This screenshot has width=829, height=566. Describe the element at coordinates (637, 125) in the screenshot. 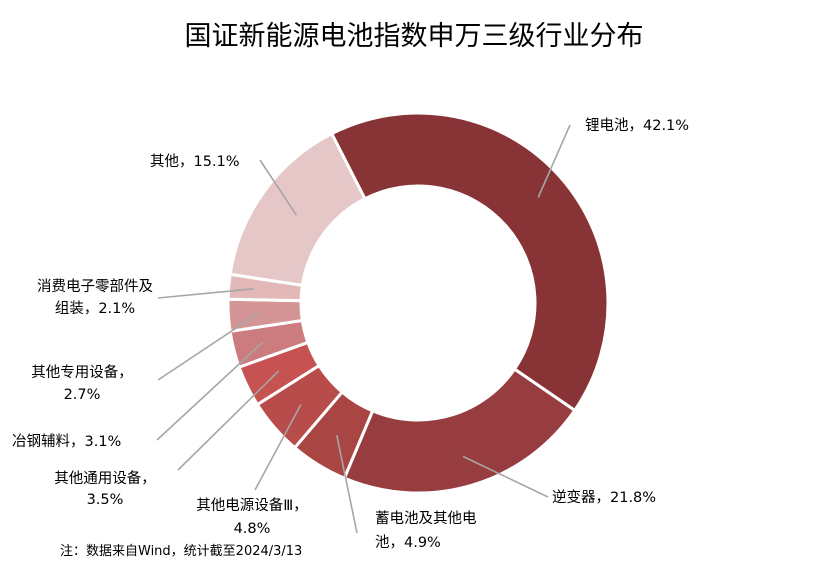

I see `slice-label-0: 锂电池，42.1%` at that location.